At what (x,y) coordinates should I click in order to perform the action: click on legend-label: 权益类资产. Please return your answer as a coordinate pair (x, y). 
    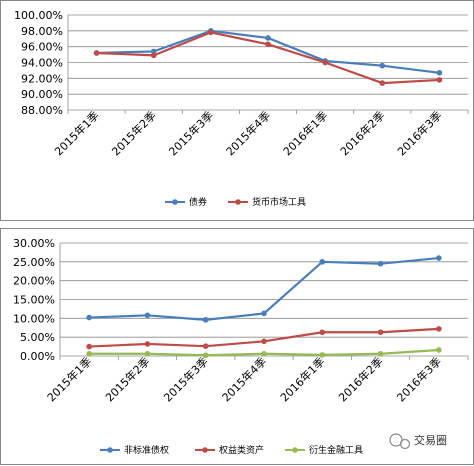
    Looking at the image, I should click on (241, 450).